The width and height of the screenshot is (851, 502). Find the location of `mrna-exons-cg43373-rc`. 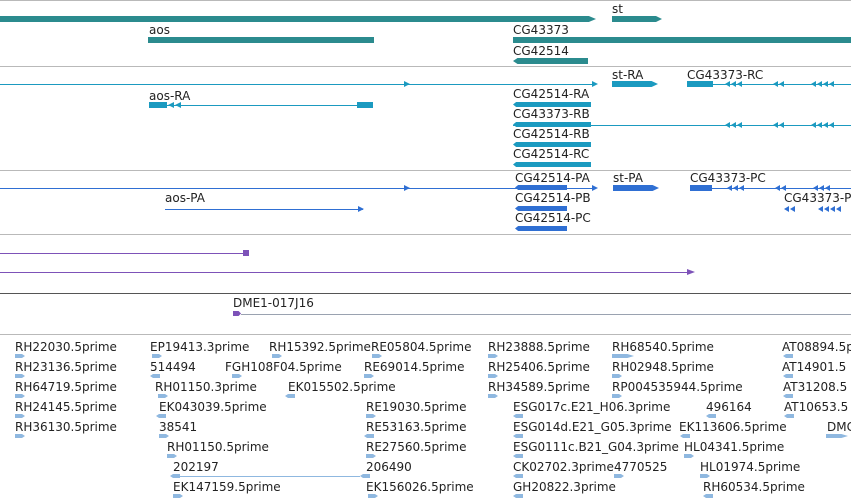

mrna-exons-cg43373-rc is located at coordinates (788, 84).